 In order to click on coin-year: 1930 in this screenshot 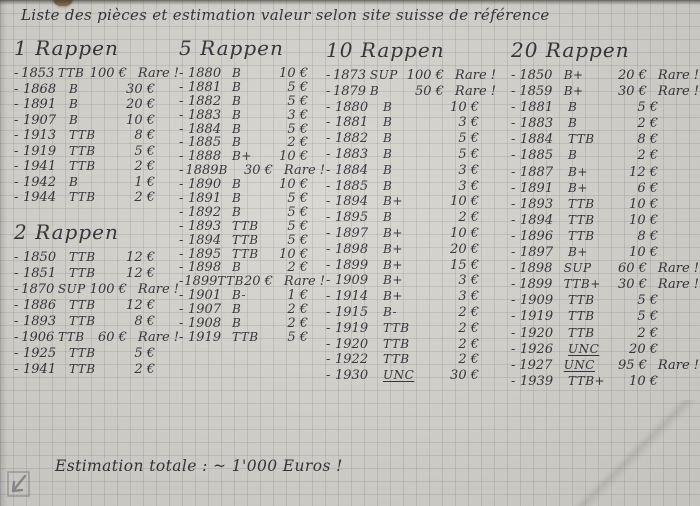, I will do `click(352, 376)`.